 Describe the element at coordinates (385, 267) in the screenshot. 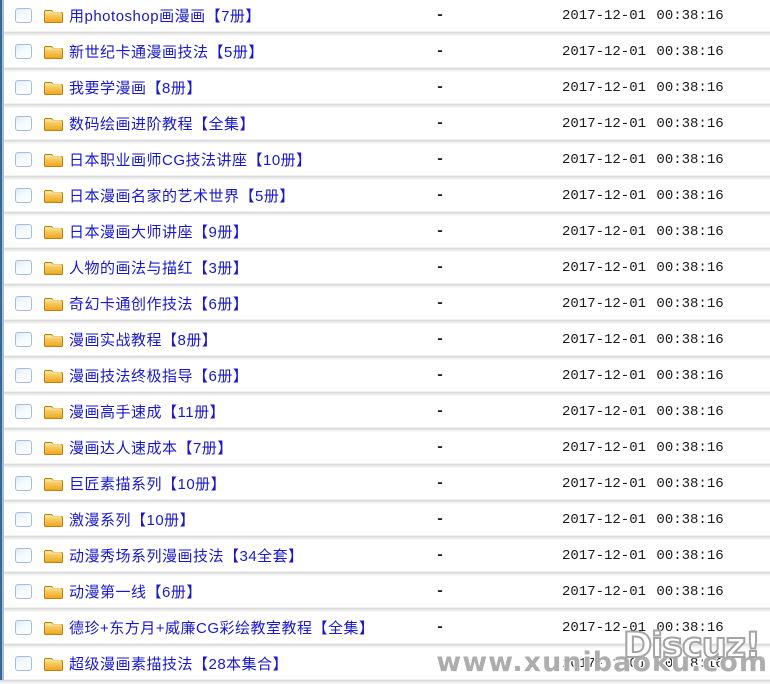

I see `table-row: 人物的画法与描红【3册】 - 2017-12-01 00:38:16` at that location.